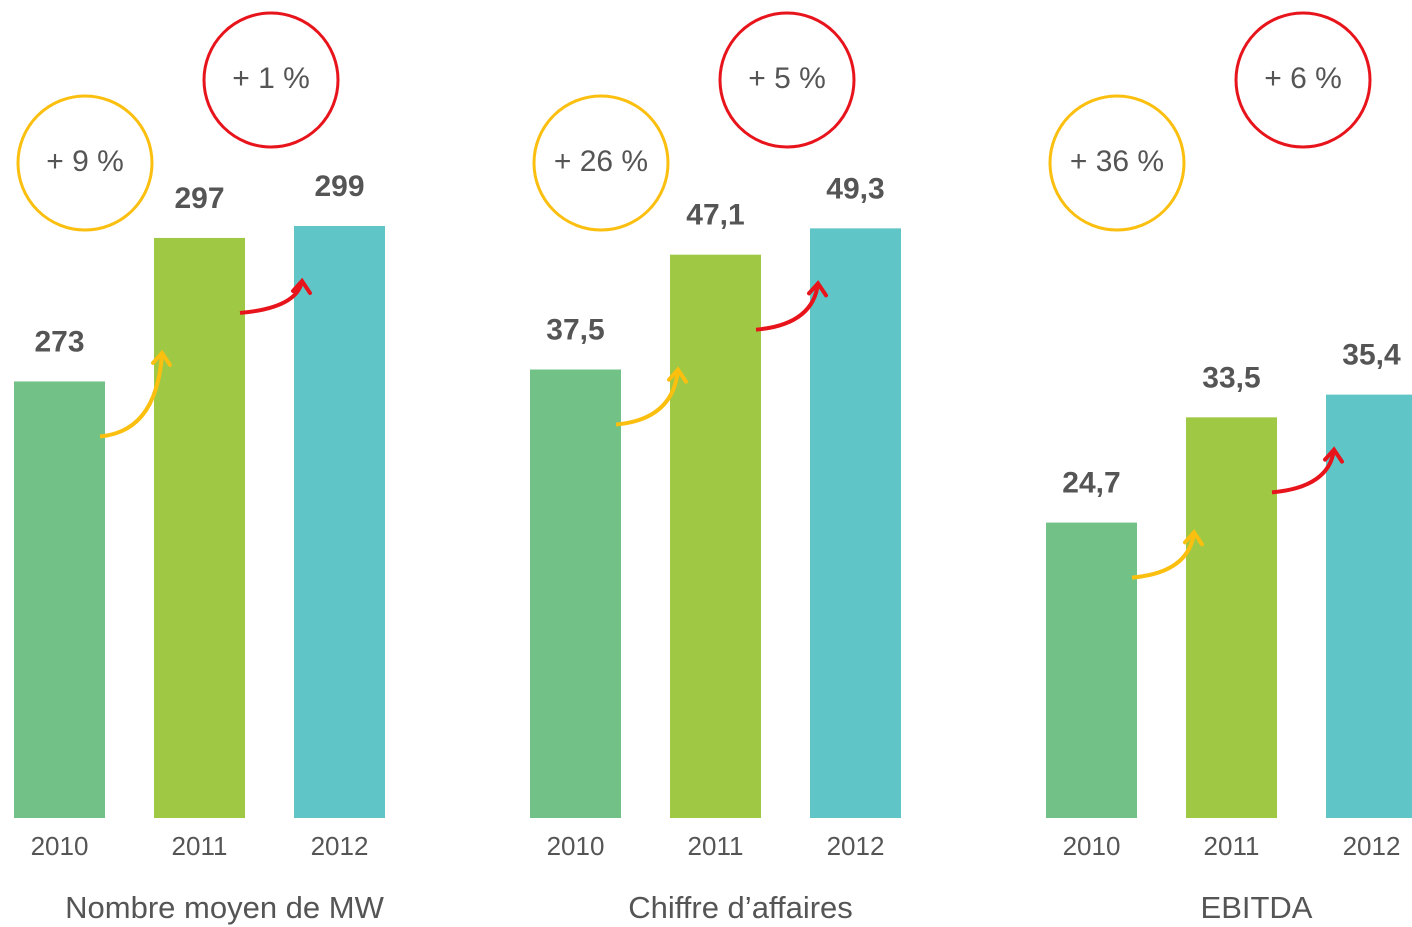  What do you see at coordinates (1257, 907) in the screenshot?
I see `chart-title: EBITDA` at bounding box center [1257, 907].